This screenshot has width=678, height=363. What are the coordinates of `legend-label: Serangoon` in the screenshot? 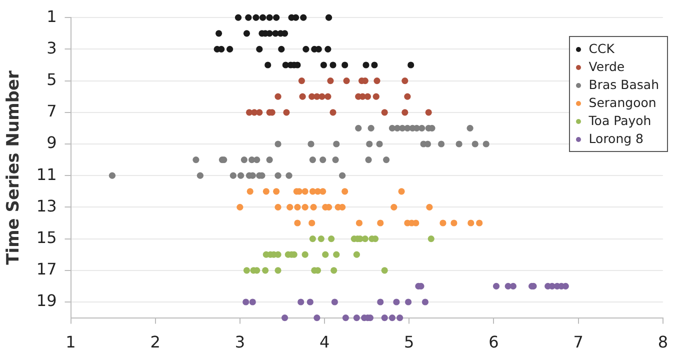 It's located at (622, 103).